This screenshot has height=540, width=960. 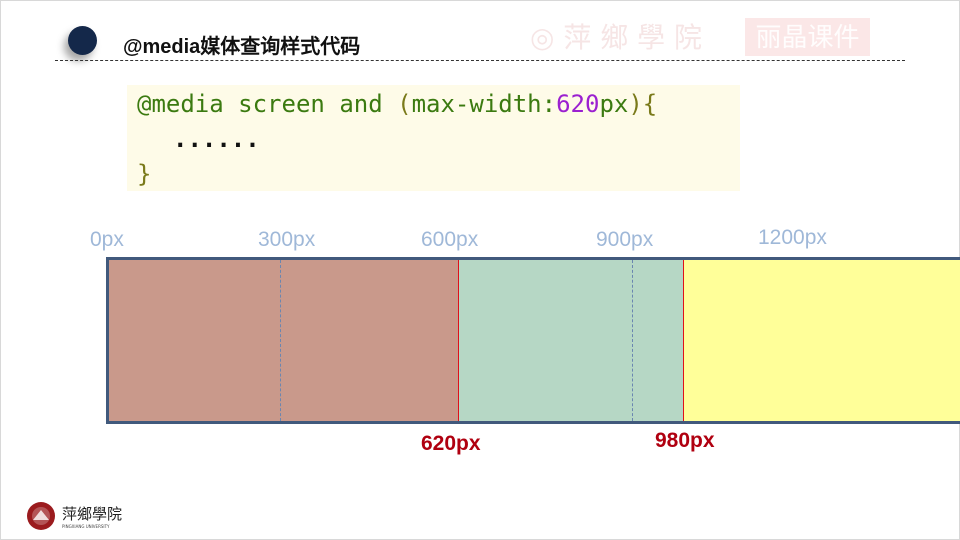 I want to click on range-small-screen, so click(x=285, y=340).